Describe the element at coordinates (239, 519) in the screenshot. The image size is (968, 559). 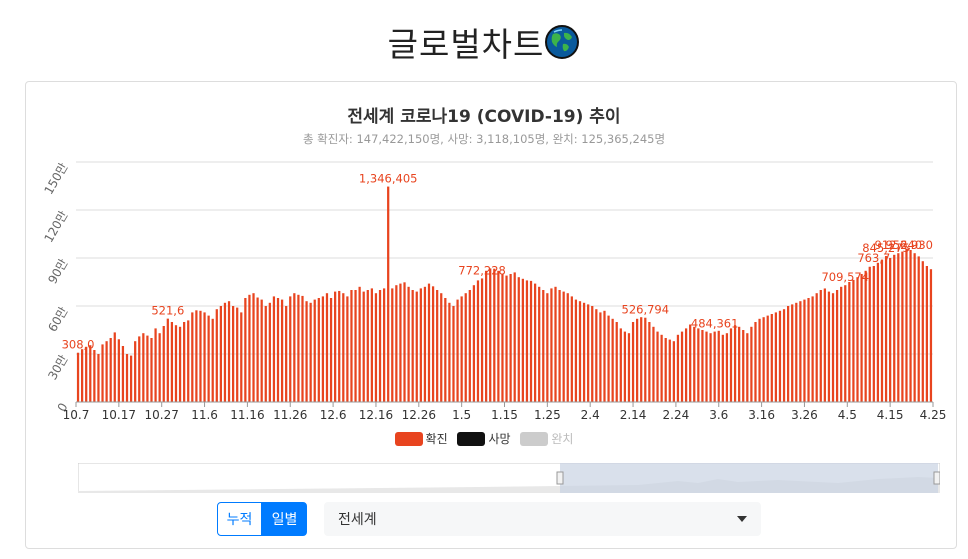
I see `cumulative-button: 누적` at that location.